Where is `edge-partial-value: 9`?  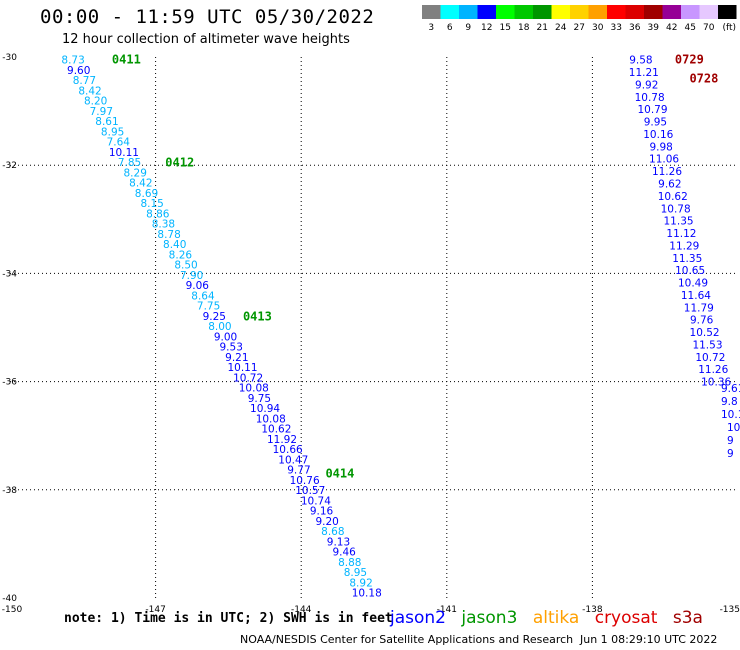
edge-partial-value: 9 is located at coordinates (730, 454).